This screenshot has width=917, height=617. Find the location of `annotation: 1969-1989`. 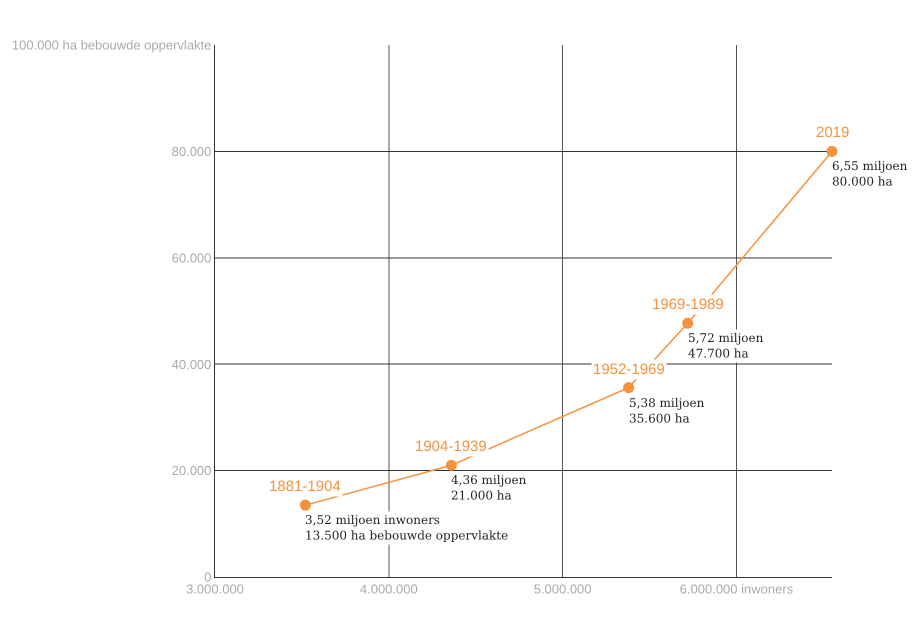

annotation: 1969-1989 is located at coordinates (688, 304).